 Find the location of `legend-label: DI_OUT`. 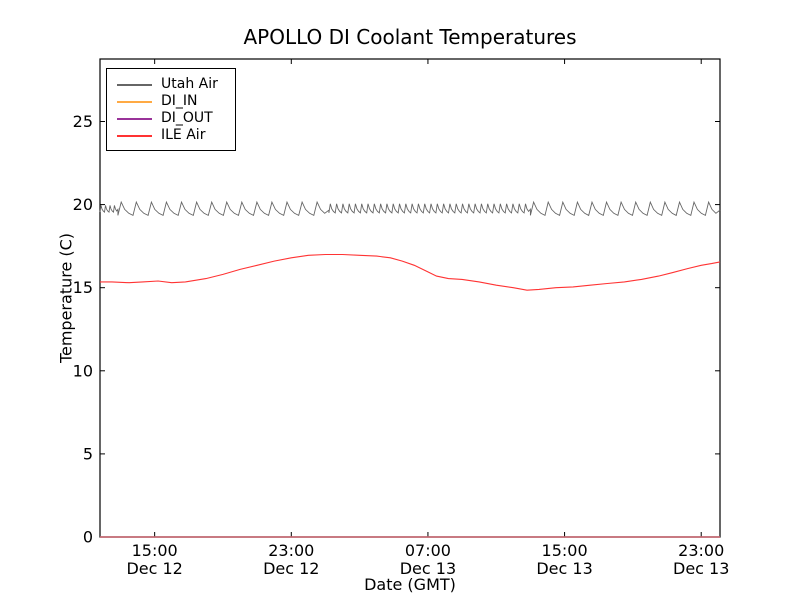

legend-label: DI_OUT is located at coordinates (187, 118).